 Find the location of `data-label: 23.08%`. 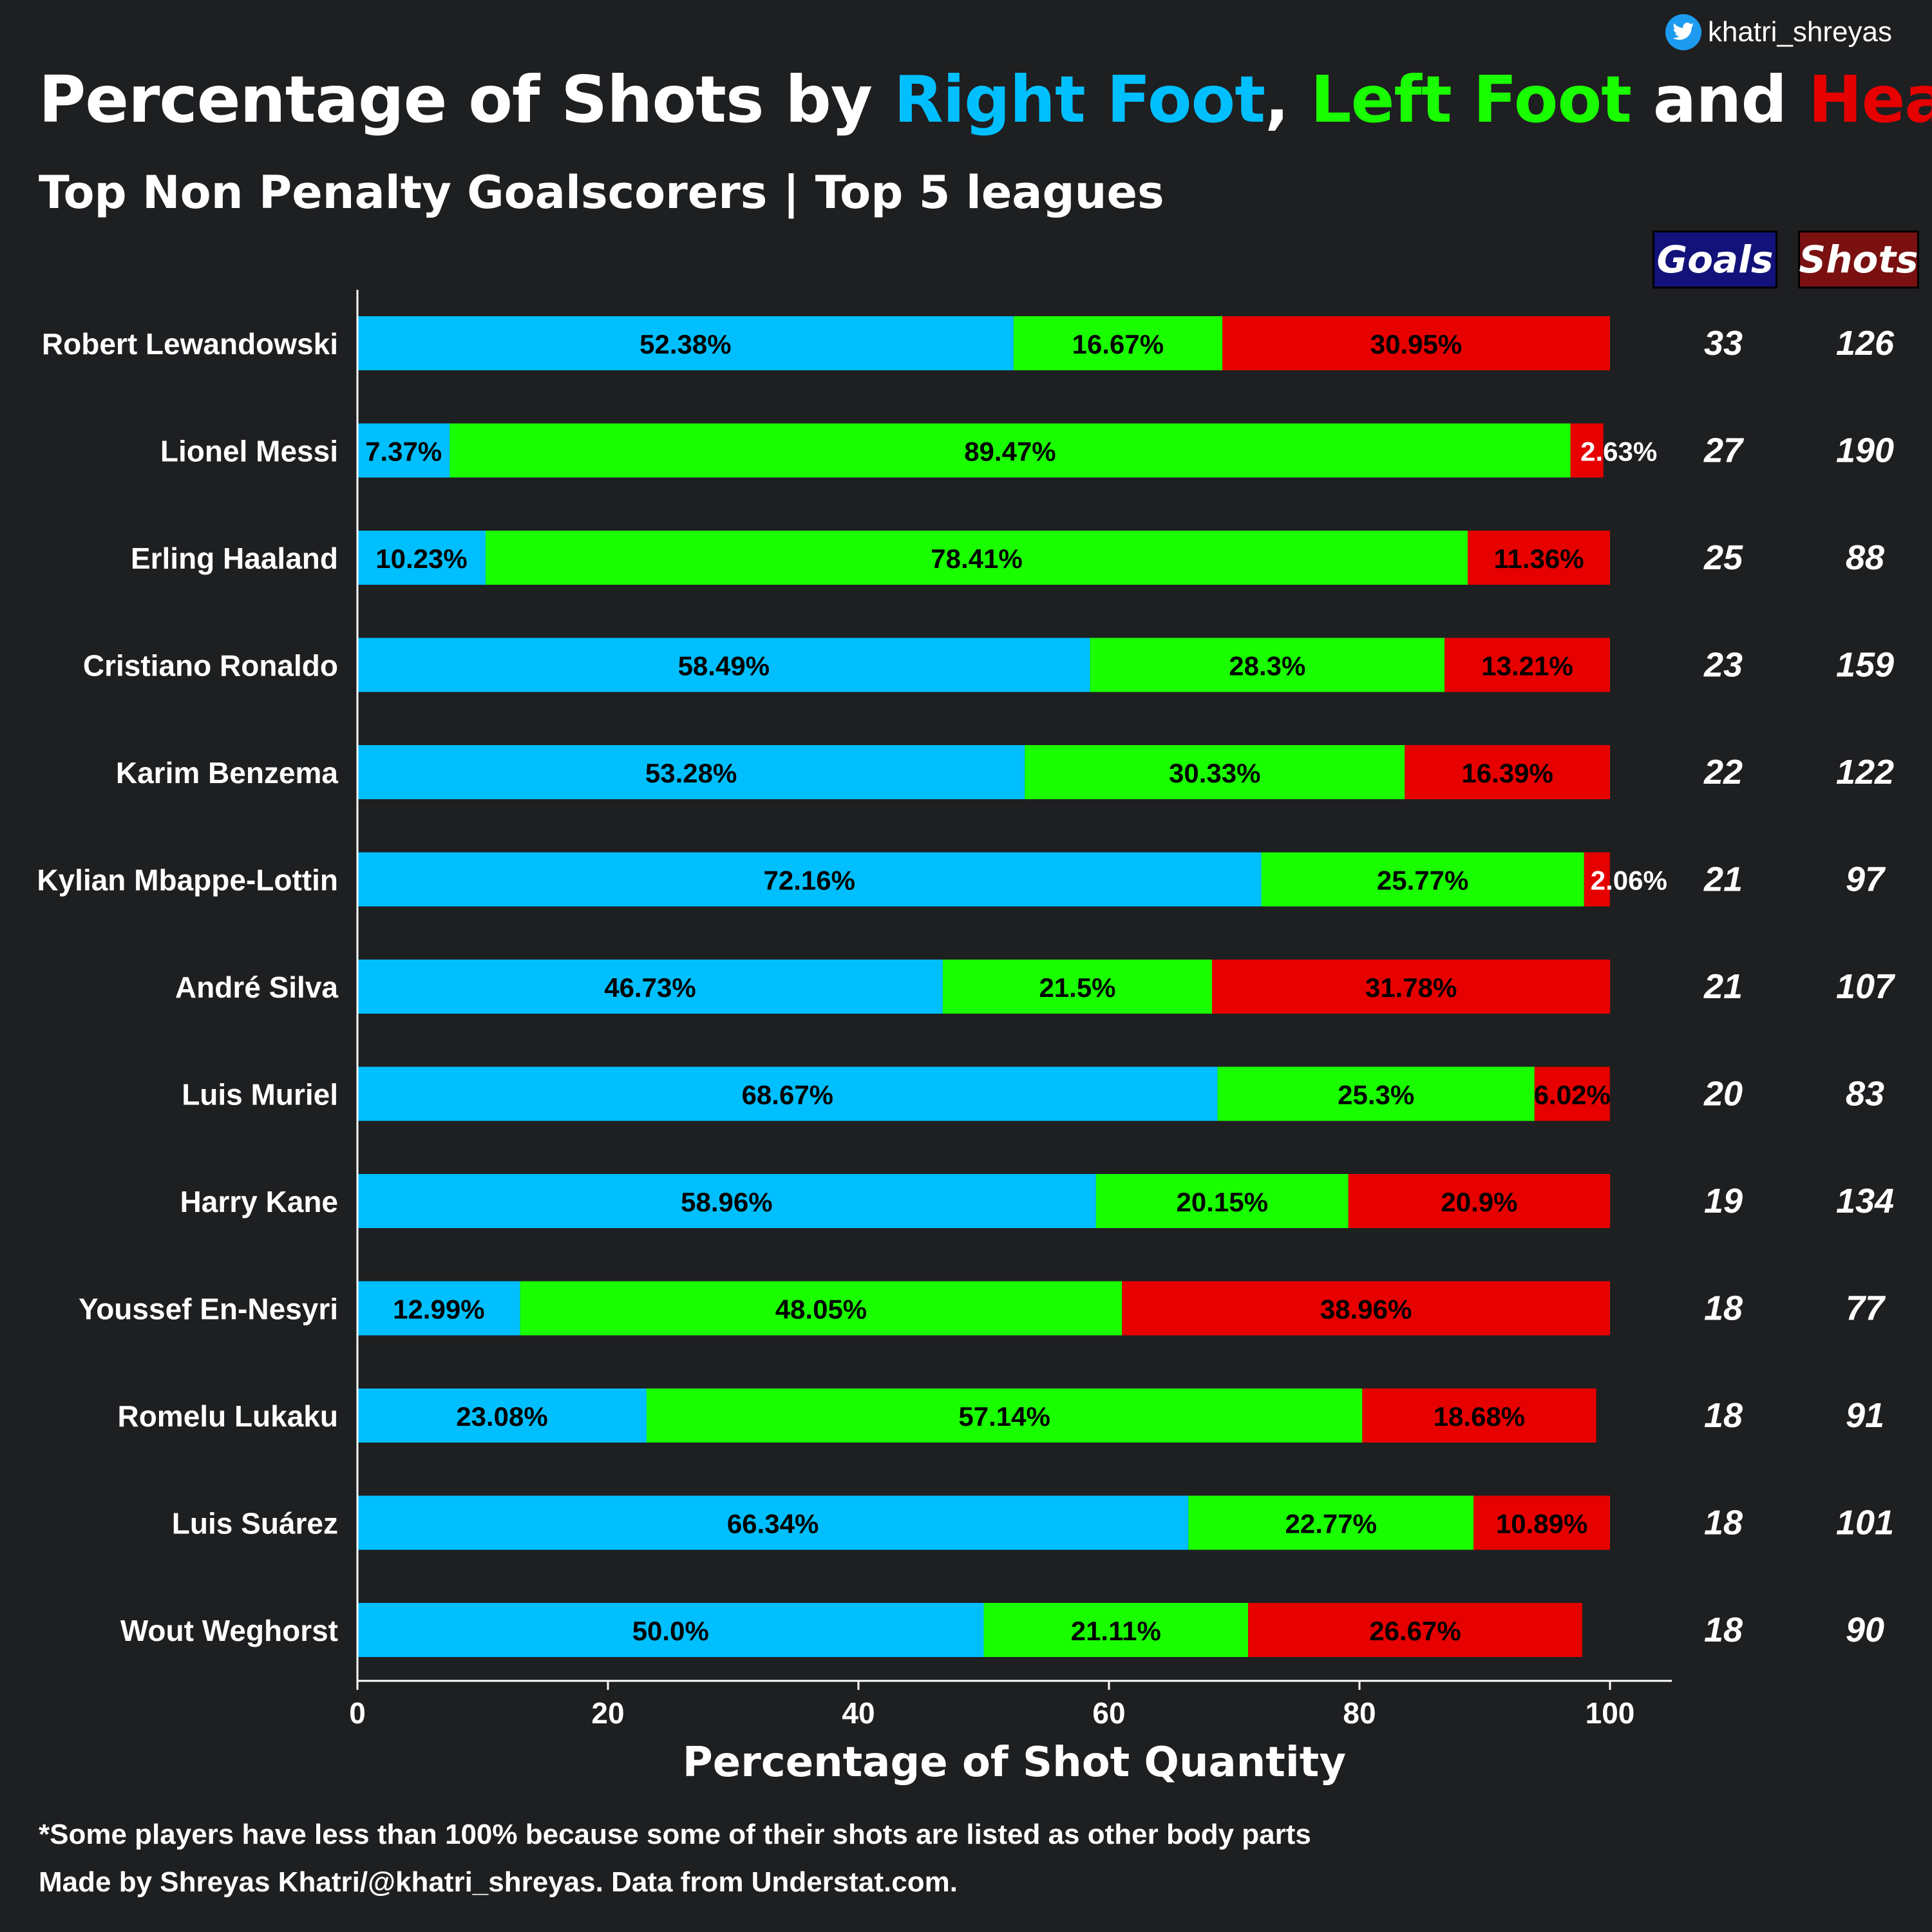

data-label: 23.08% is located at coordinates (501, 1416).